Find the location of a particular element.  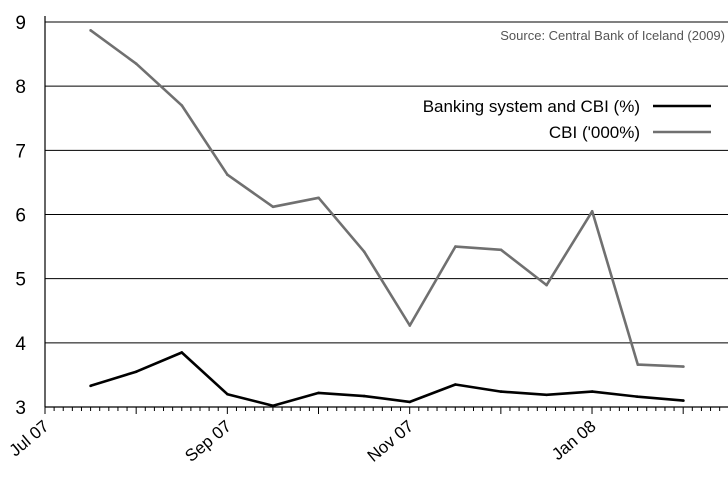

x-tick-label: Sep 07 is located at coordinates (207, 441).